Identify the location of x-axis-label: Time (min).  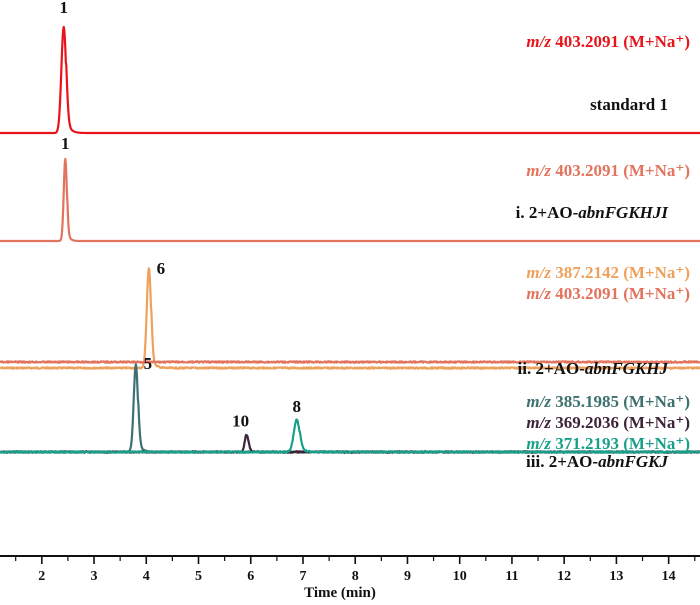
(340, 593).